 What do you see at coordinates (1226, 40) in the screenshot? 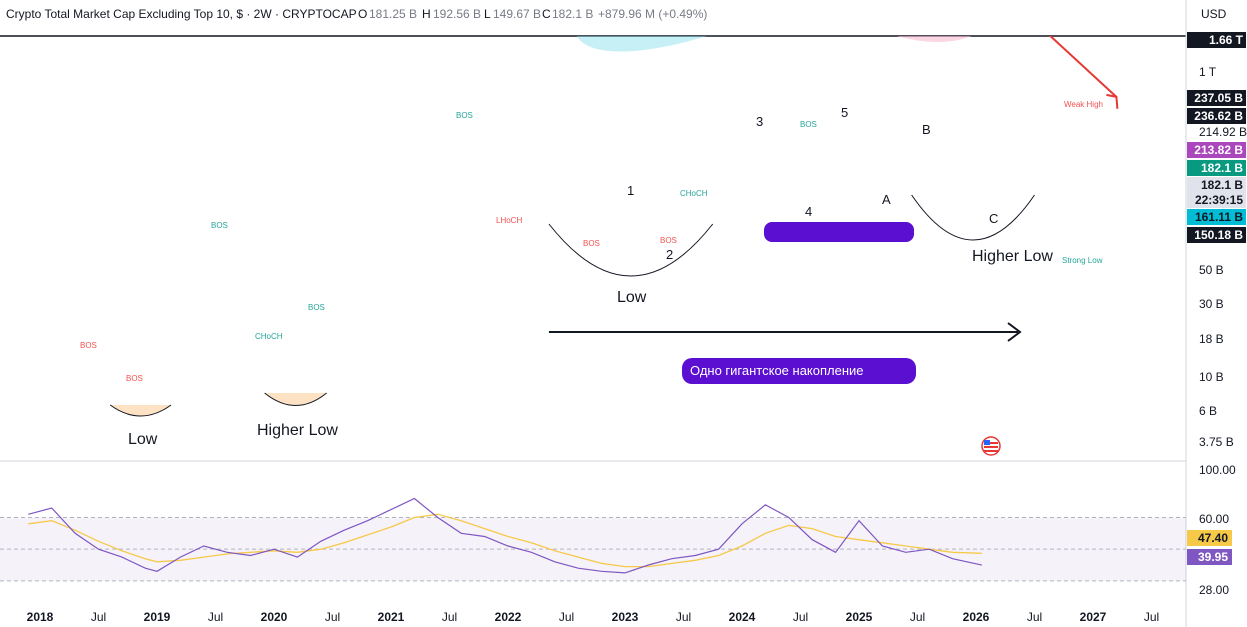
I see `price-label-0: 1.66 T` at bounding box center [1226, 40].